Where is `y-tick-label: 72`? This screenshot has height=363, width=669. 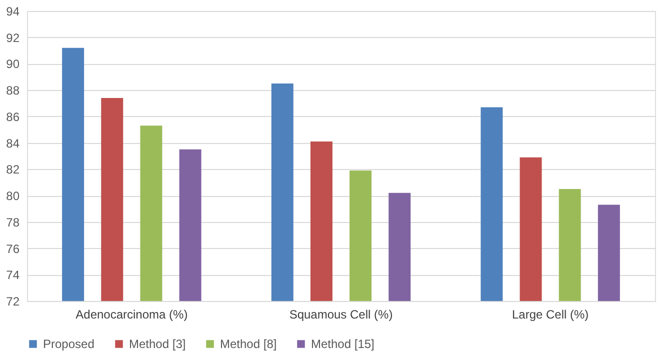
y-tick-label: 72 is located at coordinates (13, 301).